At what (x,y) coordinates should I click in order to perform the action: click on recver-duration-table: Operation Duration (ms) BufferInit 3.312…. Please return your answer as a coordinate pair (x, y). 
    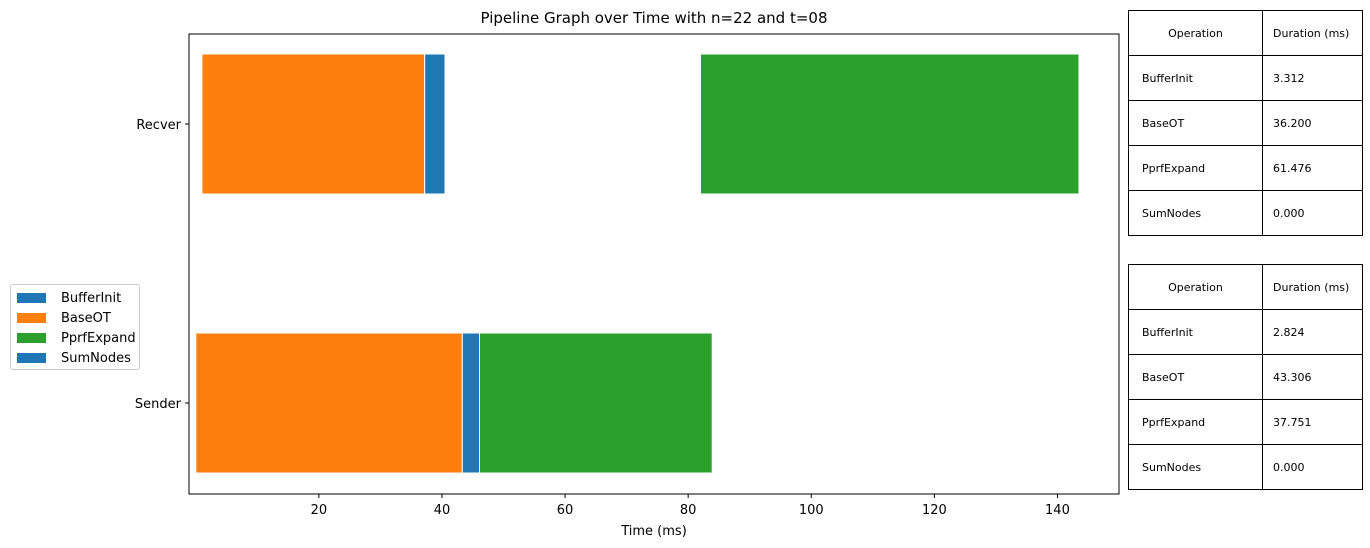
    Looking at the image, I should click on (1245, 123).